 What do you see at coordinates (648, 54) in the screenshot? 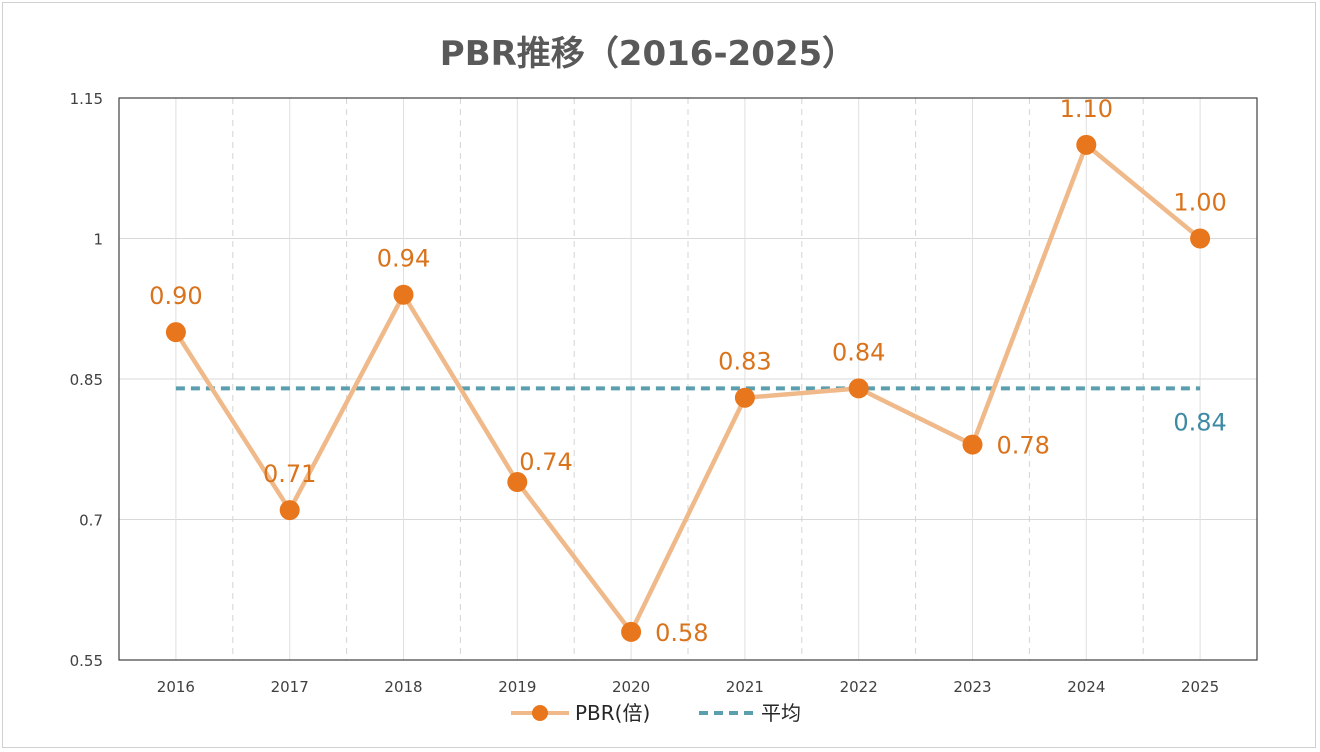
I see `chart-title: PBR推移（2016-2025）` at bounding box center [648, 54].